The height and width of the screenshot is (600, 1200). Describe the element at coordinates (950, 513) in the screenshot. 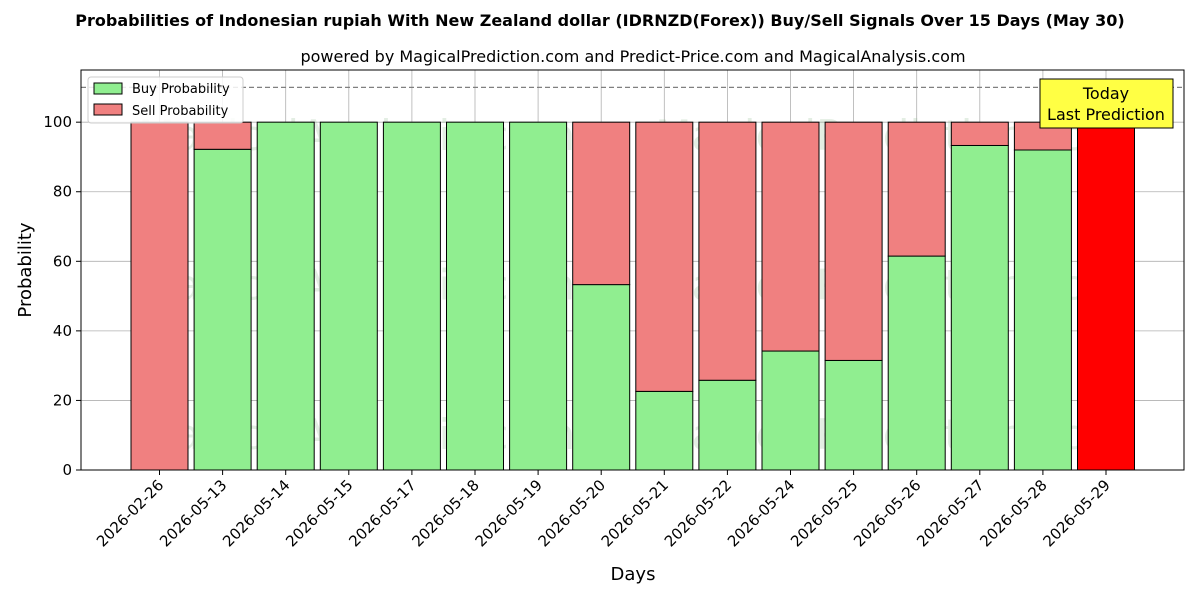

I see `x-tick-label: 2026-05-27` at that location.